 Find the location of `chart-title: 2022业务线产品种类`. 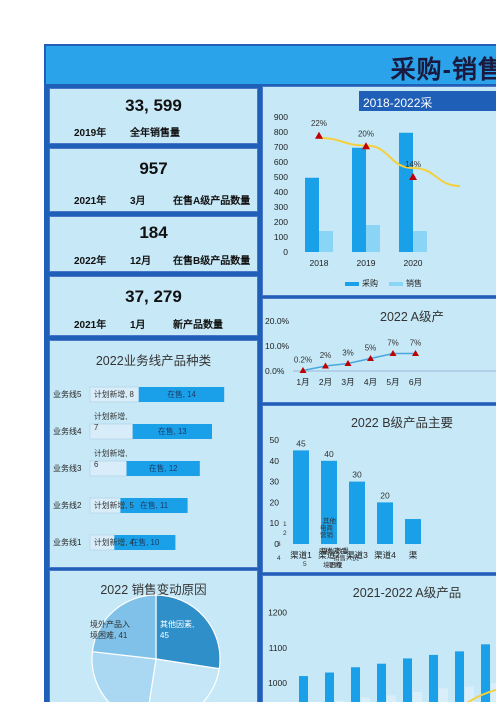

chart-title: 2022业务线产品种类 is located at coordinates (153, 361).